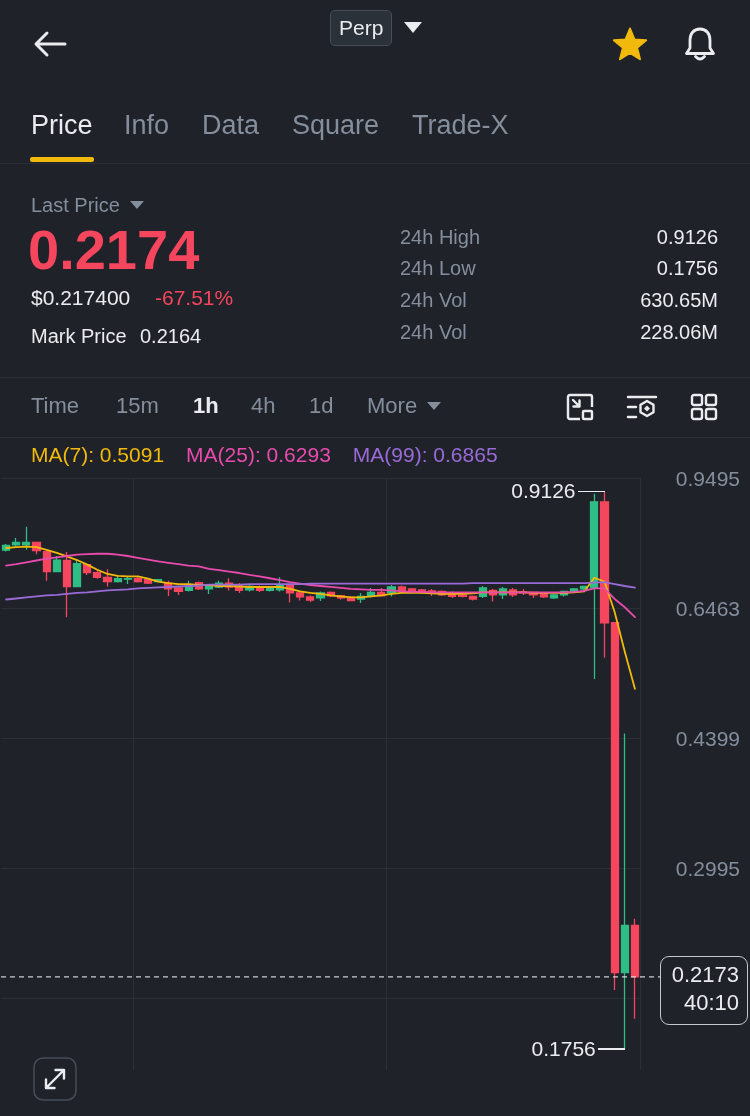  I want to click on text: 15m, so click(137, 406).